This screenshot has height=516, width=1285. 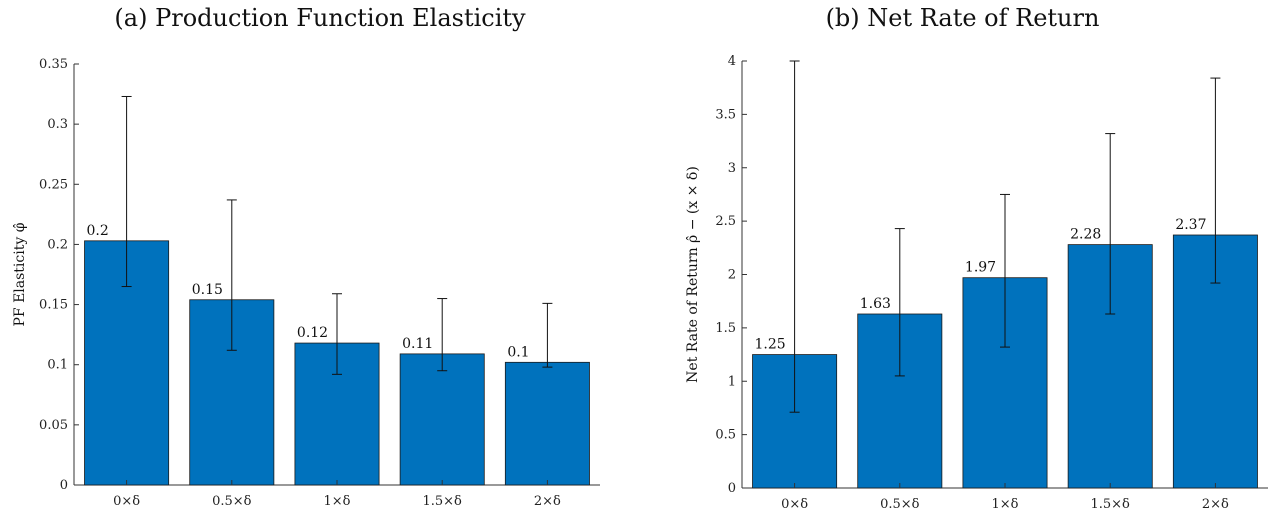 I want to click on y-tick-label: 0.2, so click(x=57, y=244).